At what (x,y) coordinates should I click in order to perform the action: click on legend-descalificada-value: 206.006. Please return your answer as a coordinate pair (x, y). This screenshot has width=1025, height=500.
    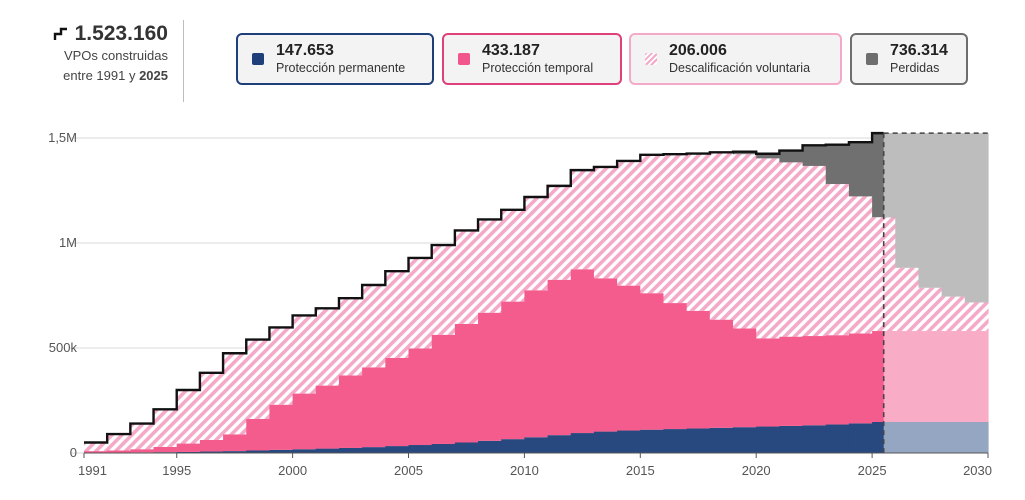
    Looking at the image, I should click on (698, 50).